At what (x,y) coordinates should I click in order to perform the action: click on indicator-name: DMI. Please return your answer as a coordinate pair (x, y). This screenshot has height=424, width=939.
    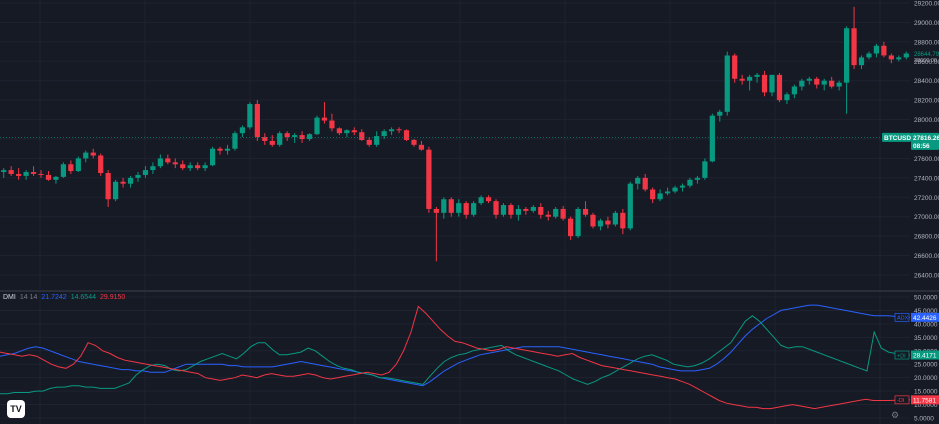
    Looking at the image, I should click on (9, 297).